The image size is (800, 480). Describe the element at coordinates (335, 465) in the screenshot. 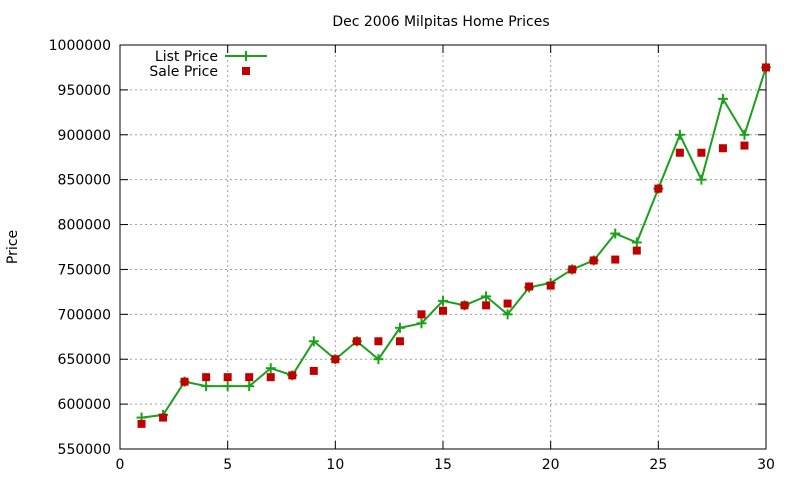

I see `x-tick-label: 10` at that location.